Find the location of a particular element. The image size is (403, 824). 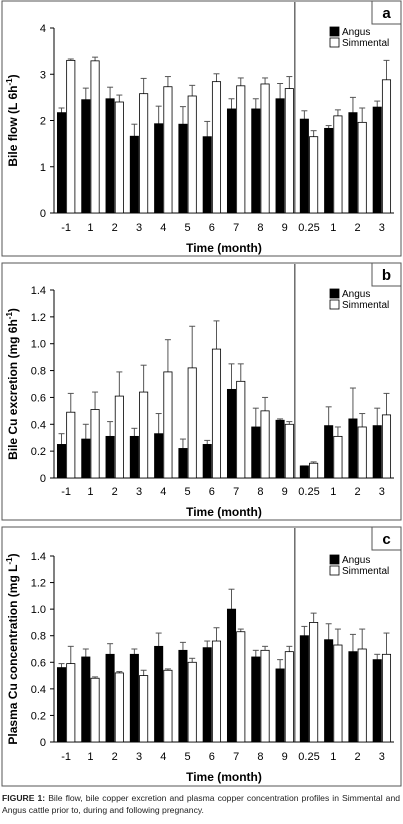

y-axis-title: Bile flow (L 6h-1) is located at coordinates (12, 120).